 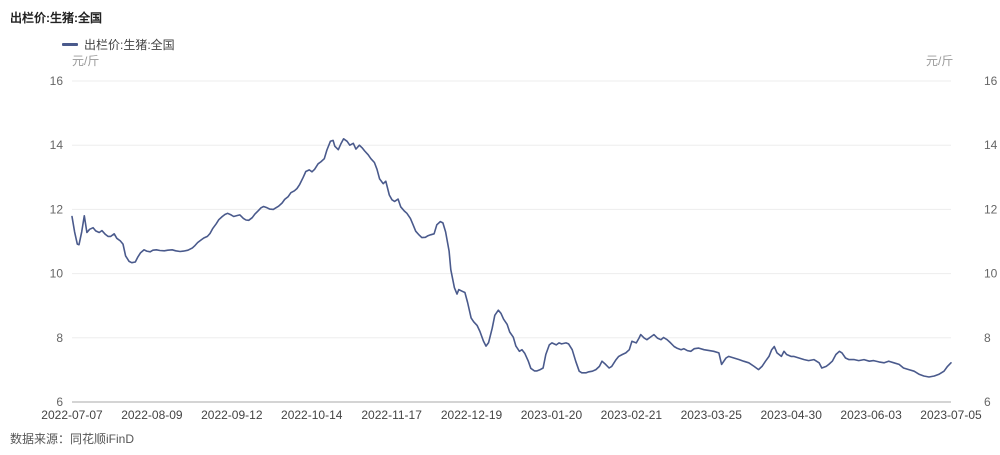 I want to click on y-tick-label-left: 6, so click(x=59, y=402).